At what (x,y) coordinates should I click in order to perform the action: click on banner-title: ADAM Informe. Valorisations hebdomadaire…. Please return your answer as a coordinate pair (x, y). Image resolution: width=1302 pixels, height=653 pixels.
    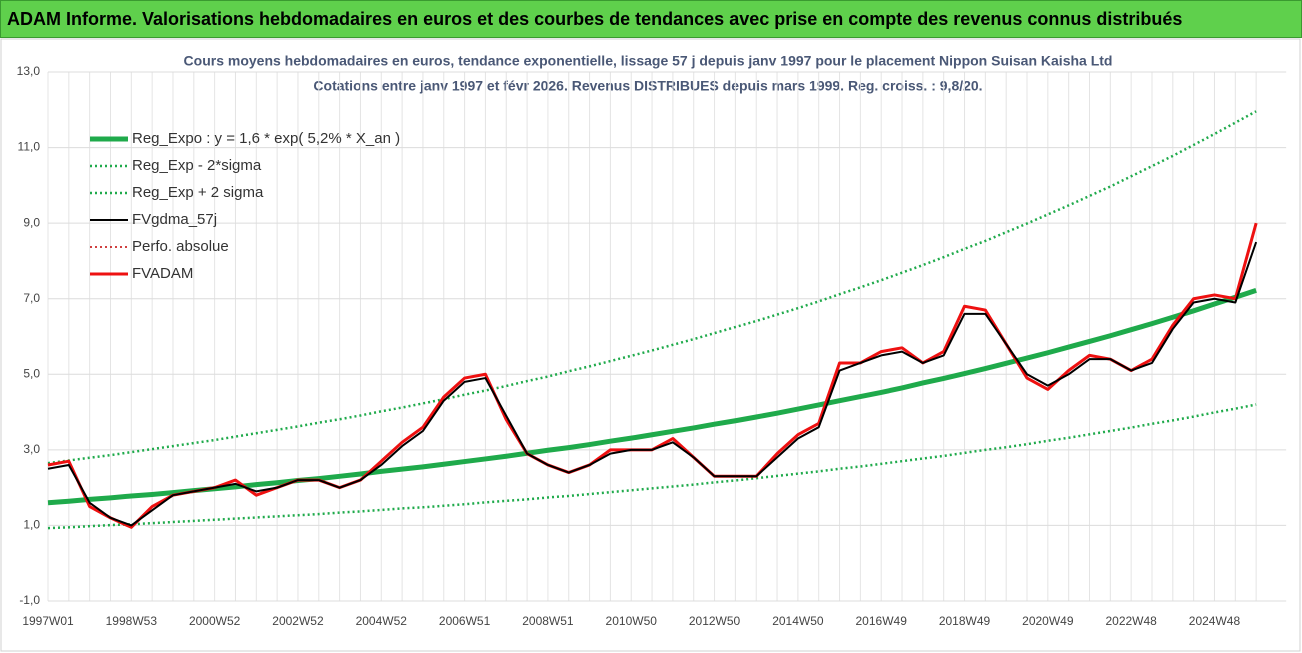
    Looking at the image, I should click on (595, 18).